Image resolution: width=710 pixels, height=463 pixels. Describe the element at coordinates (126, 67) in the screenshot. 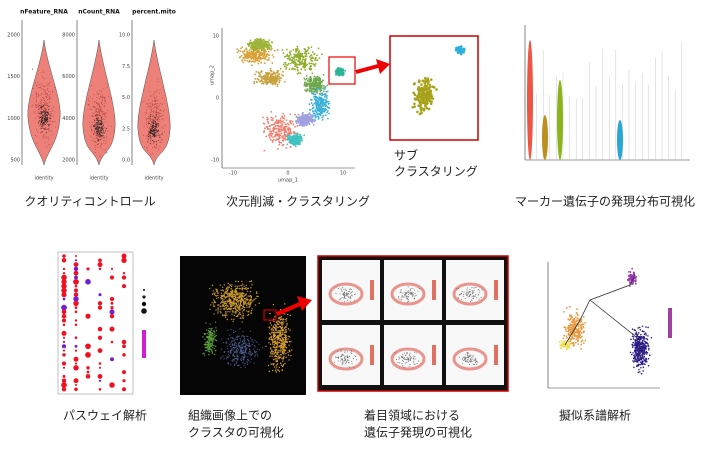

I see `tick-label: 7.5` at that location.